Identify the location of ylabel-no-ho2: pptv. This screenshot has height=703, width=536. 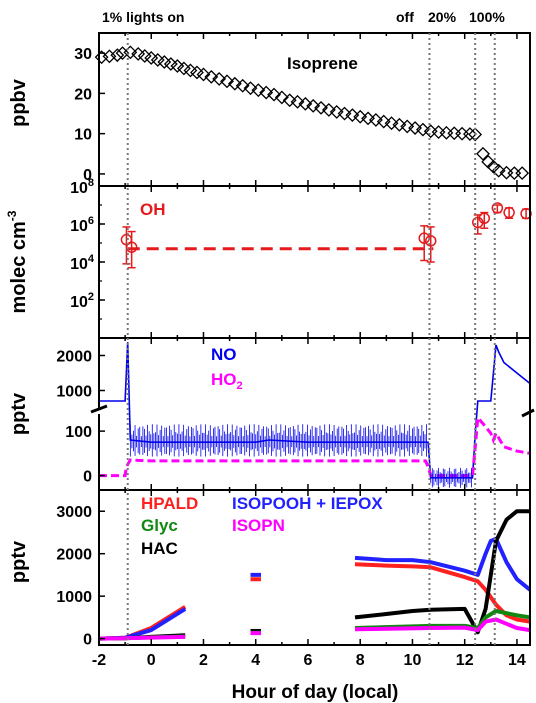
(19, 413).